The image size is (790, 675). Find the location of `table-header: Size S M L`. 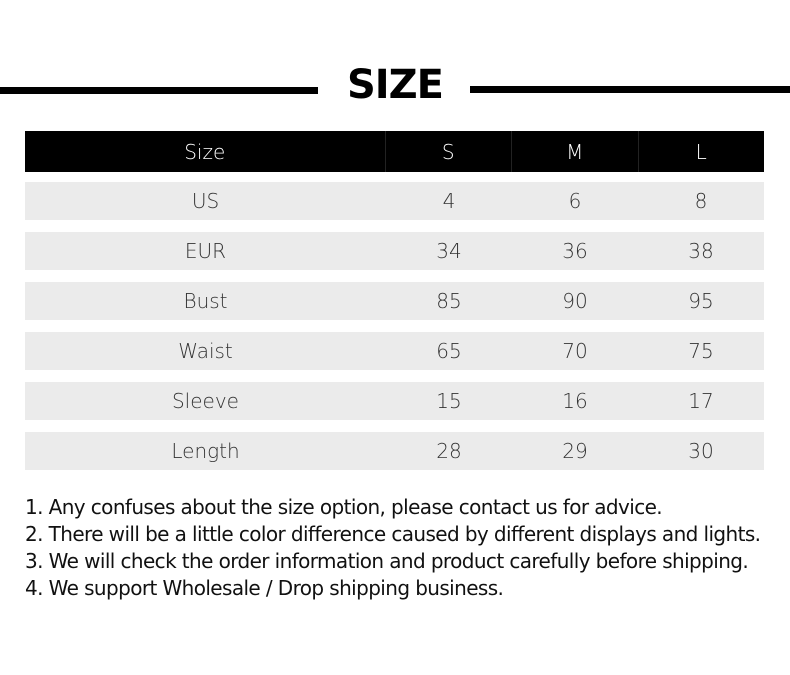

table-header: Size S M L is located at coordinates (394, 151).